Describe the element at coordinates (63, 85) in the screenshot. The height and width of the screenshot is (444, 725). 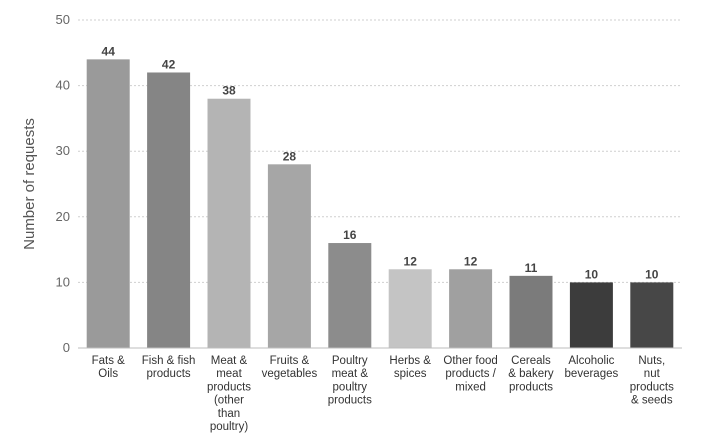
I see `y-tick-label: 40` at that location.